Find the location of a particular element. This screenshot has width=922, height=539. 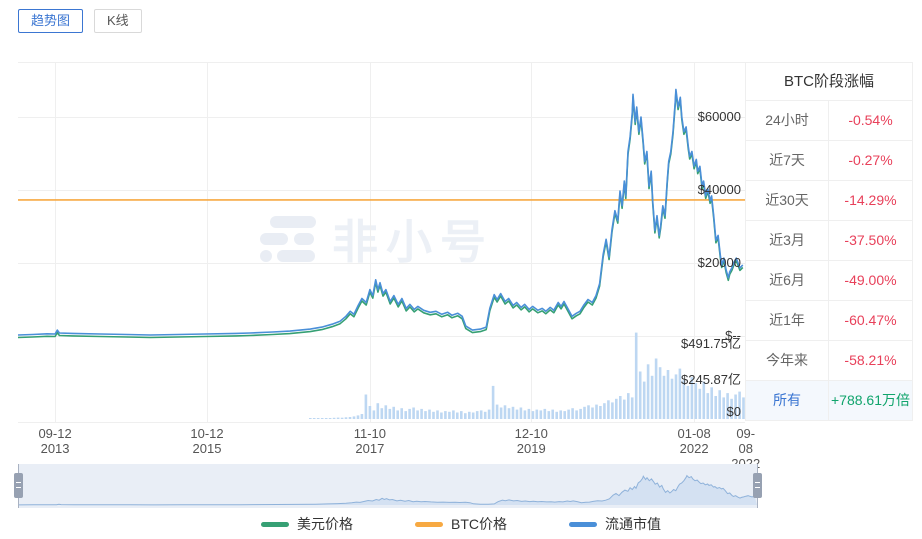

period-label: 所有 is located at coordinates (787, 400).